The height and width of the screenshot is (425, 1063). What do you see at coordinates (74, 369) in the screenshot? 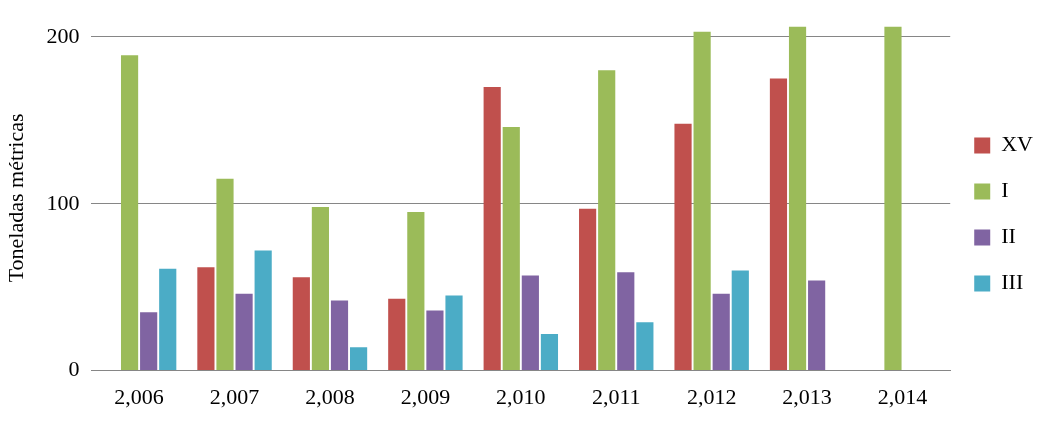
I see `y-tick-label: 0` at bounding box center [74, 369].